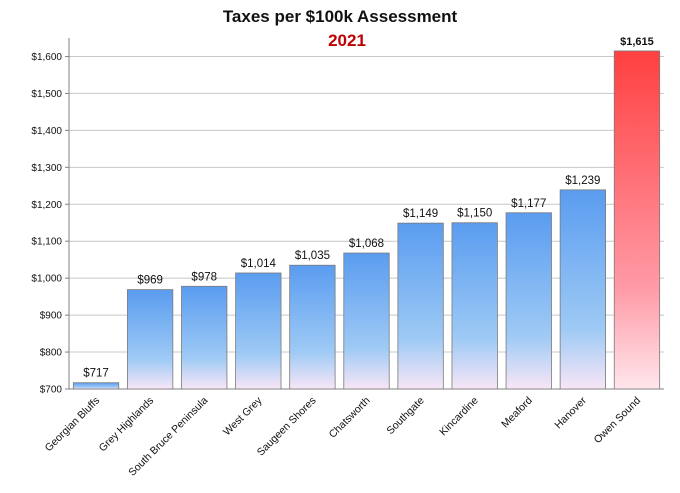 This screenshot has height=493, width=680. I want to click on bar-owen-sound, so click(637, 220).